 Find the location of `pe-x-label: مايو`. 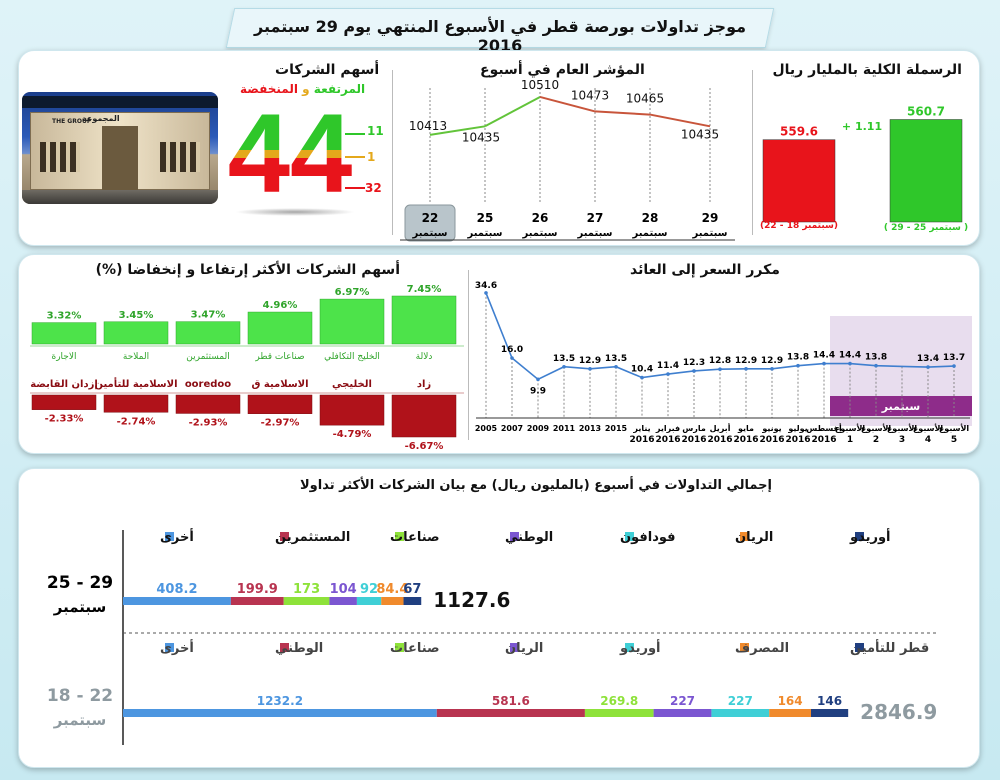

pe-x-label: مايو is located at coordinates (745, 428).